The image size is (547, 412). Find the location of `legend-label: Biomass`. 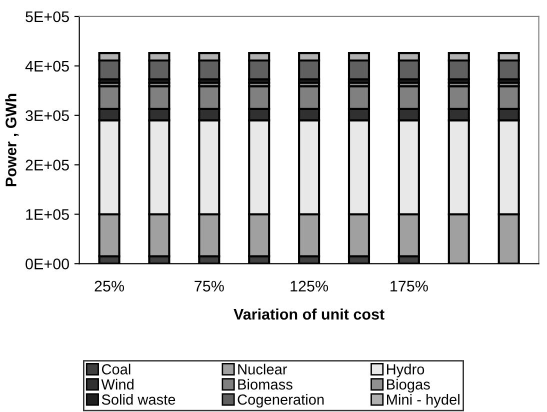

legend-label: Biomass is located at coordinates (265, 384).